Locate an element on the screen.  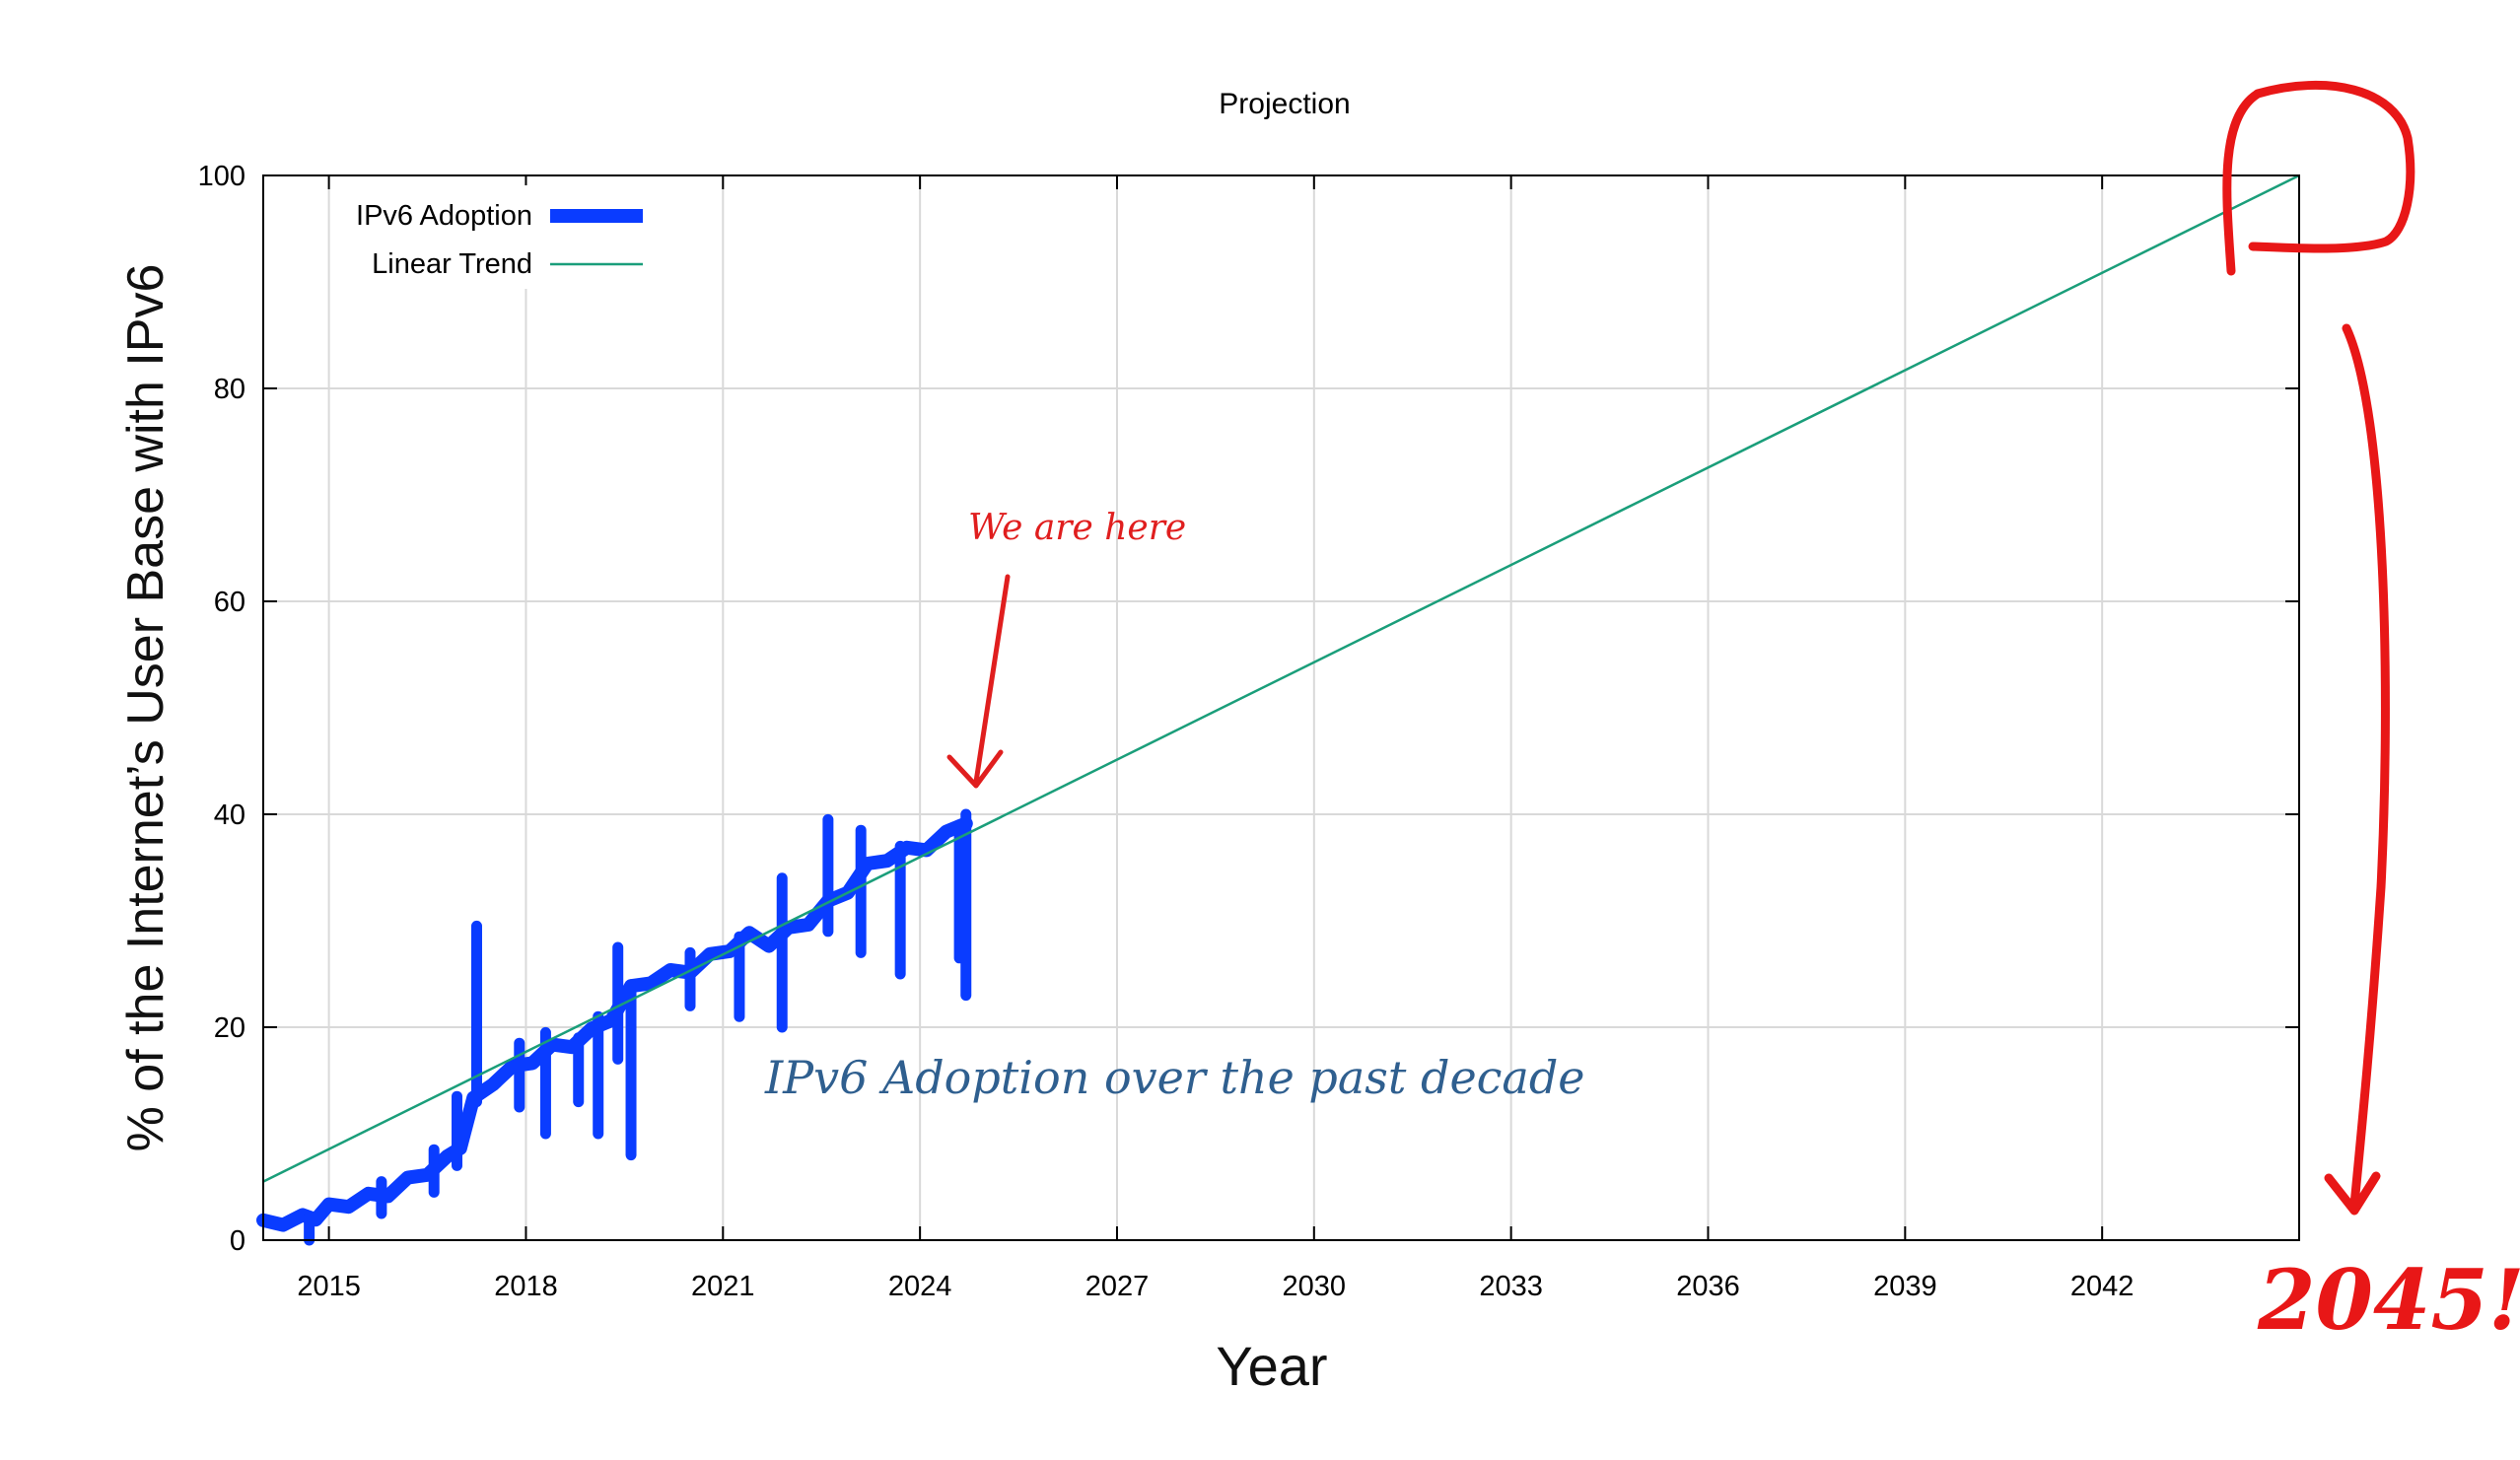
legend: IPv6 Adoption Linear Trend is located at coordinates (493, 237).